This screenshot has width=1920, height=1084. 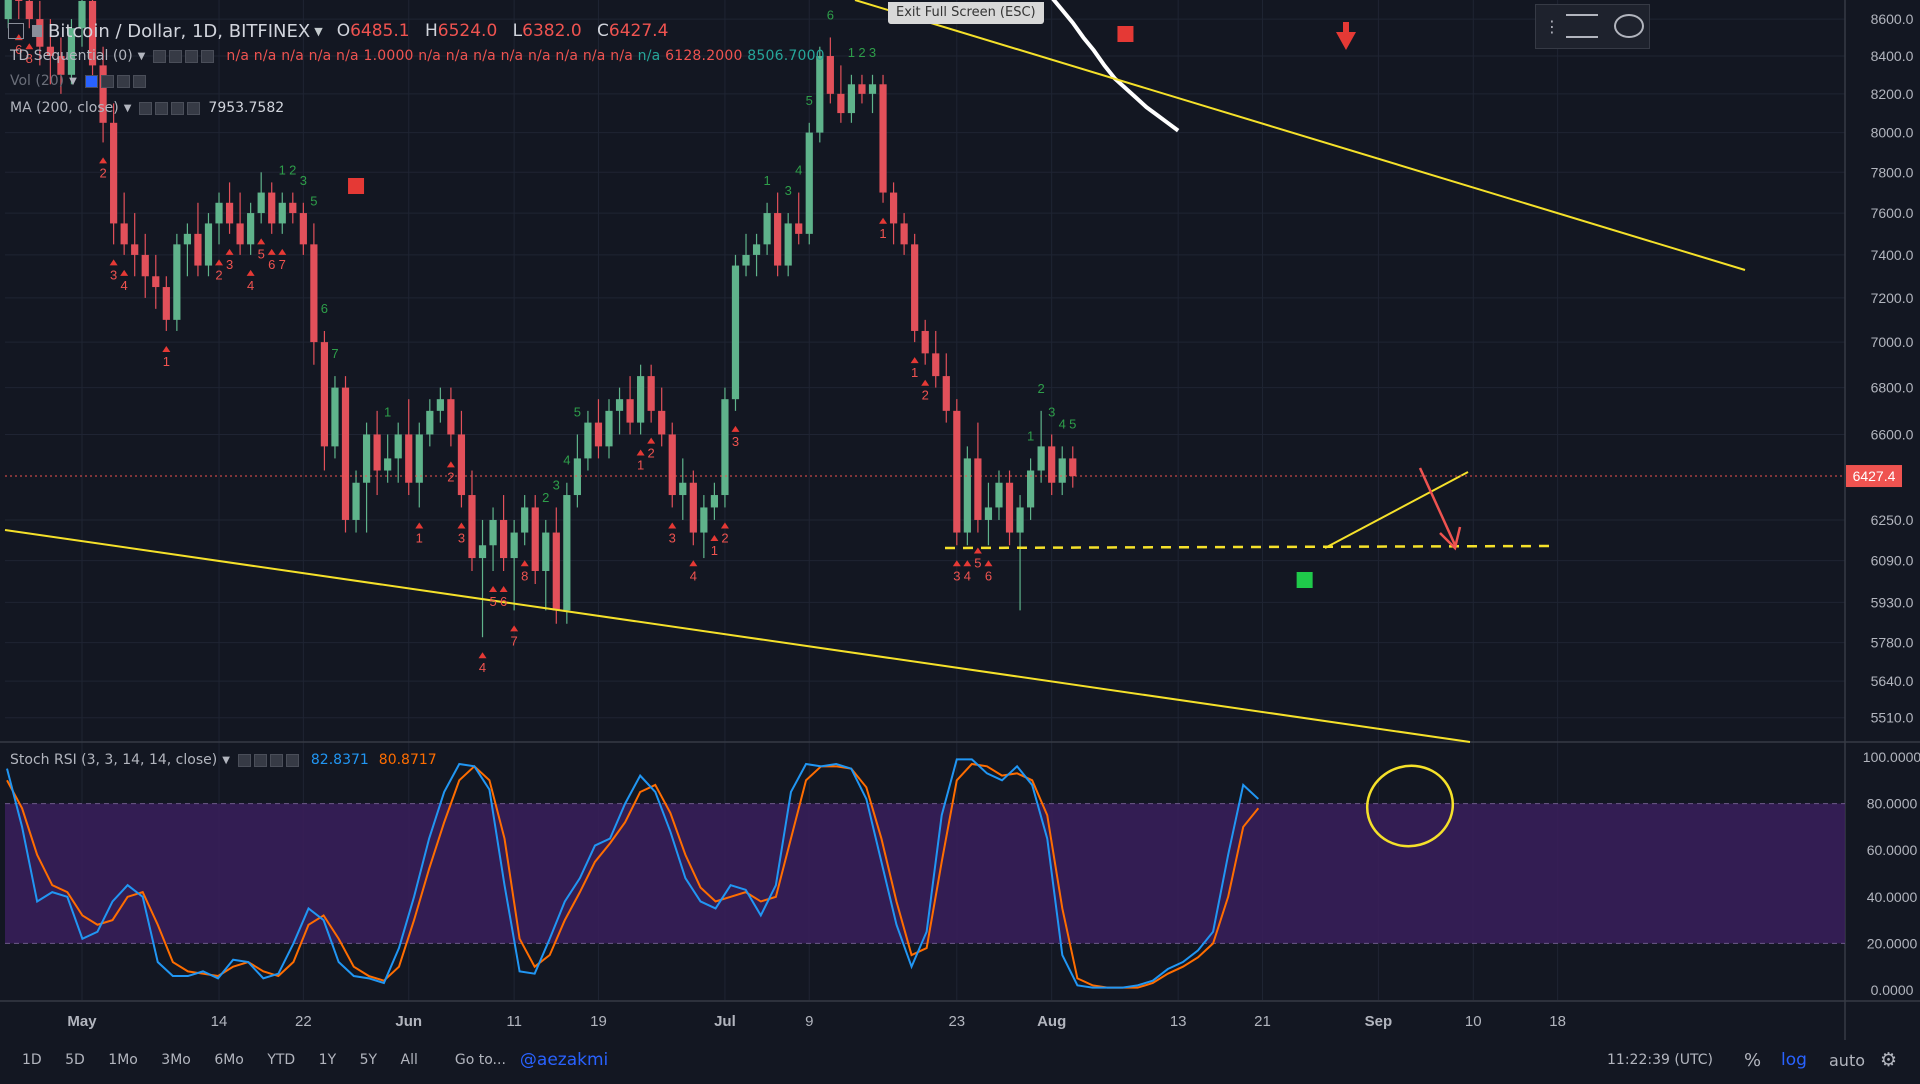 I want to click on price-tick-label: 6800.0, so click(x=1892, y=388).